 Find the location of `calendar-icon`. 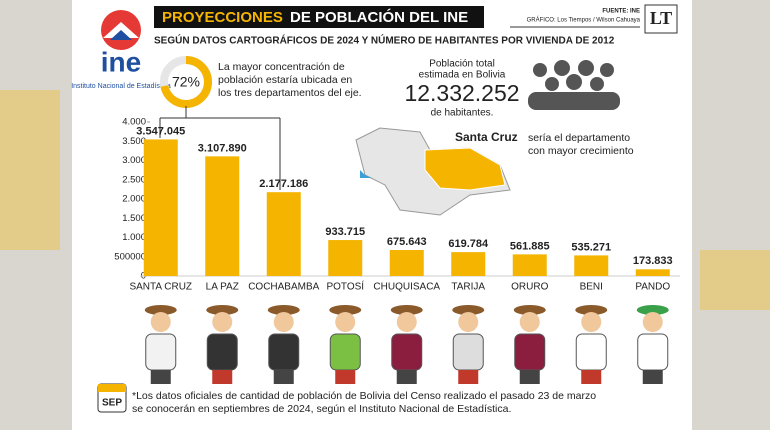

calendar-icon is located at coordinates (112, 388).